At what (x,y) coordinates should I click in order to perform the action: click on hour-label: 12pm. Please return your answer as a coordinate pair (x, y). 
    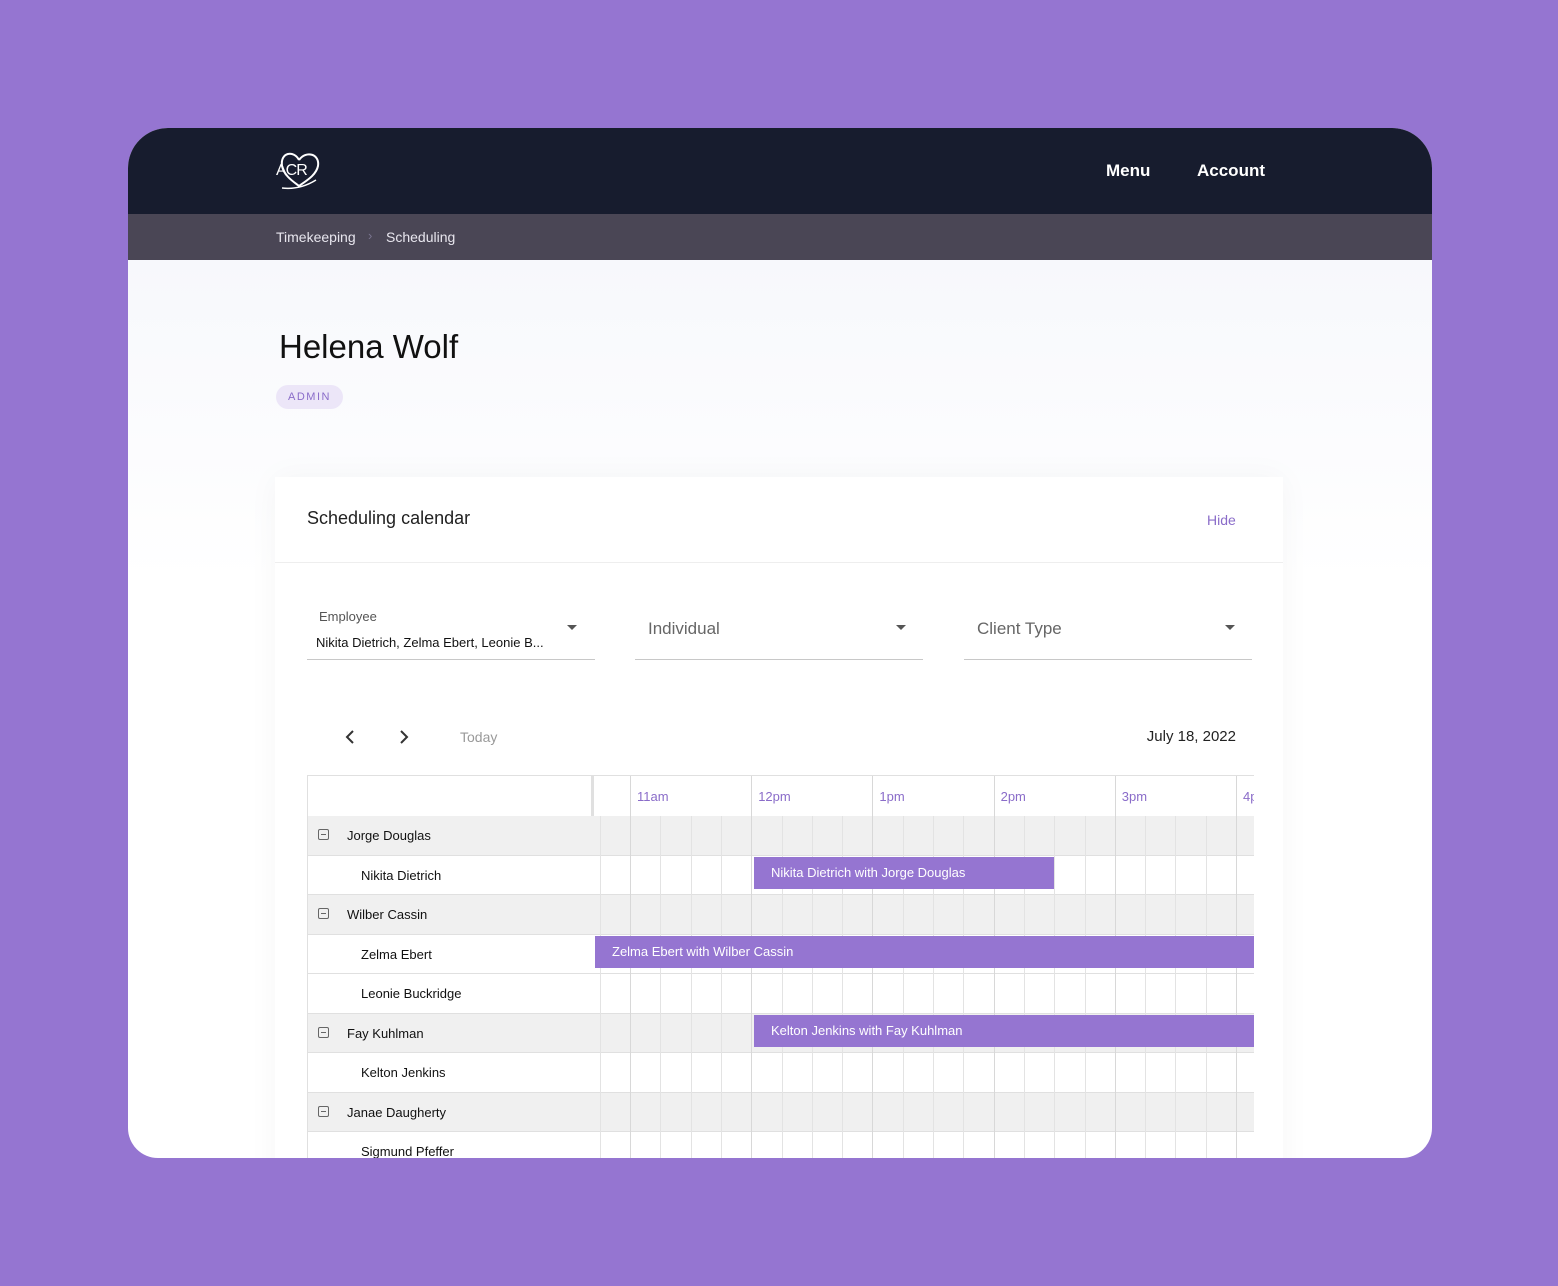
    Looking at the image, I should click on (774, 796).